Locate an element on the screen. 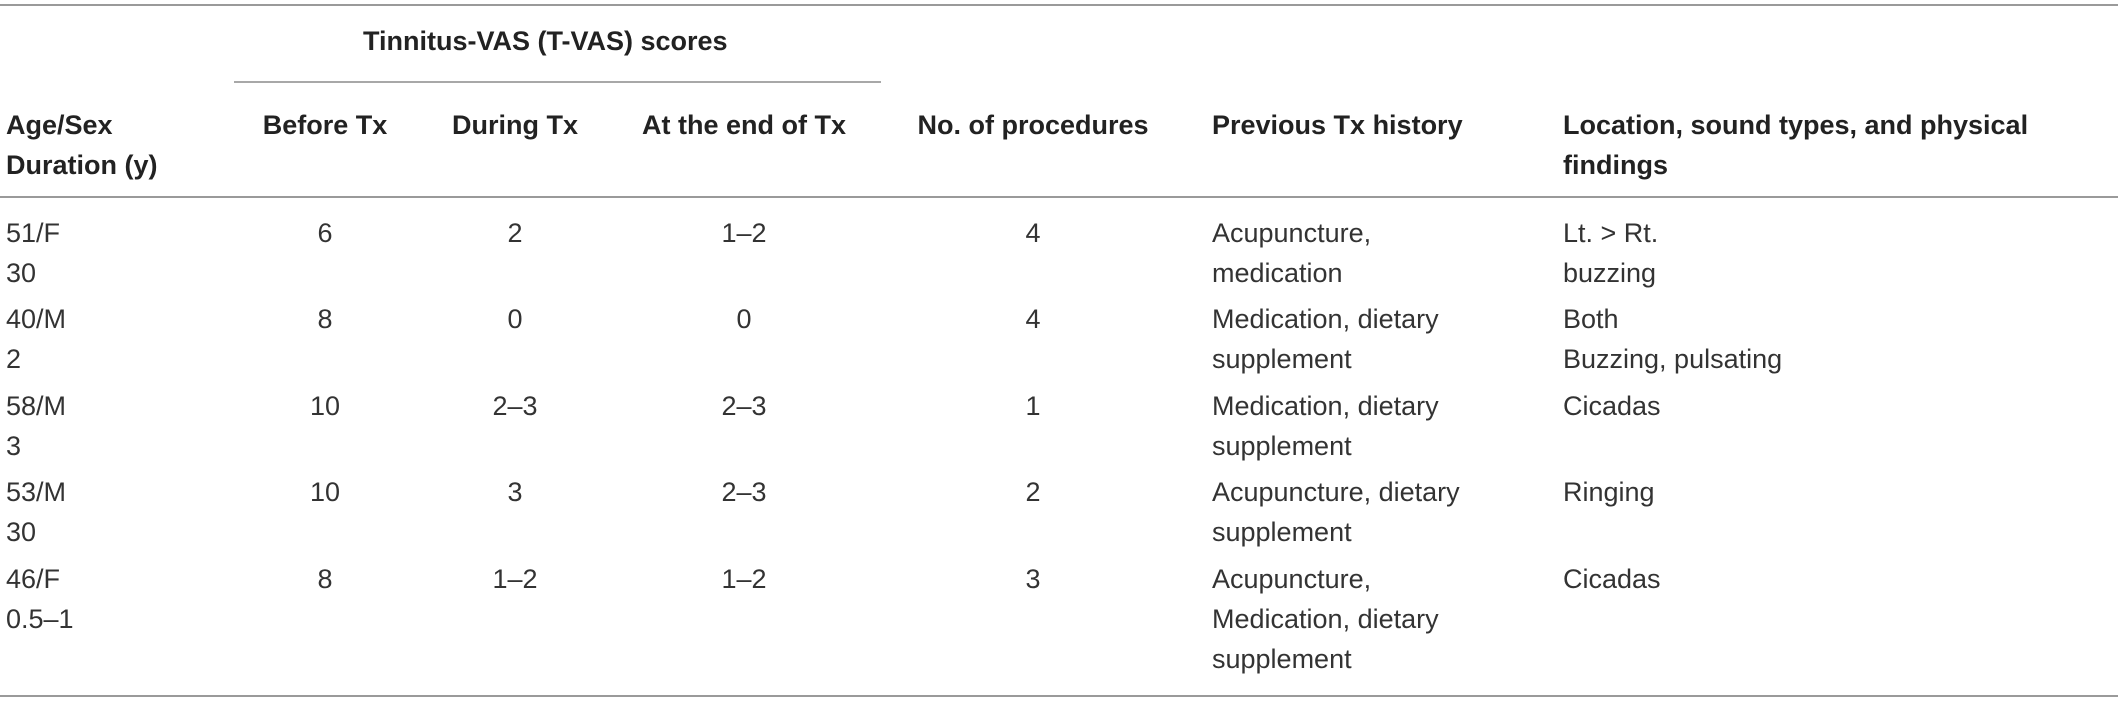 The image size is (2118, 701). cell-during-tx: 2–3 is located at coordinates (515, 406).